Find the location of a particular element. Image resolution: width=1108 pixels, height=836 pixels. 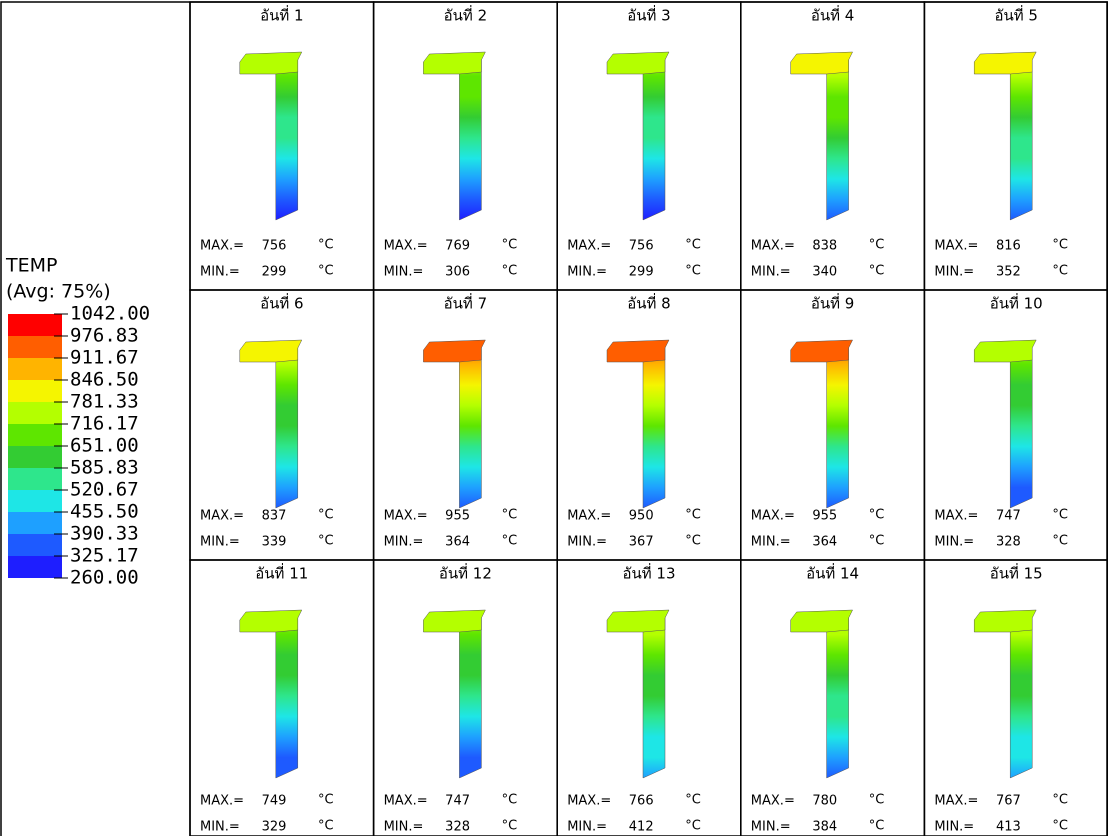

max-value: 749 is located at coordinates (274, 801).